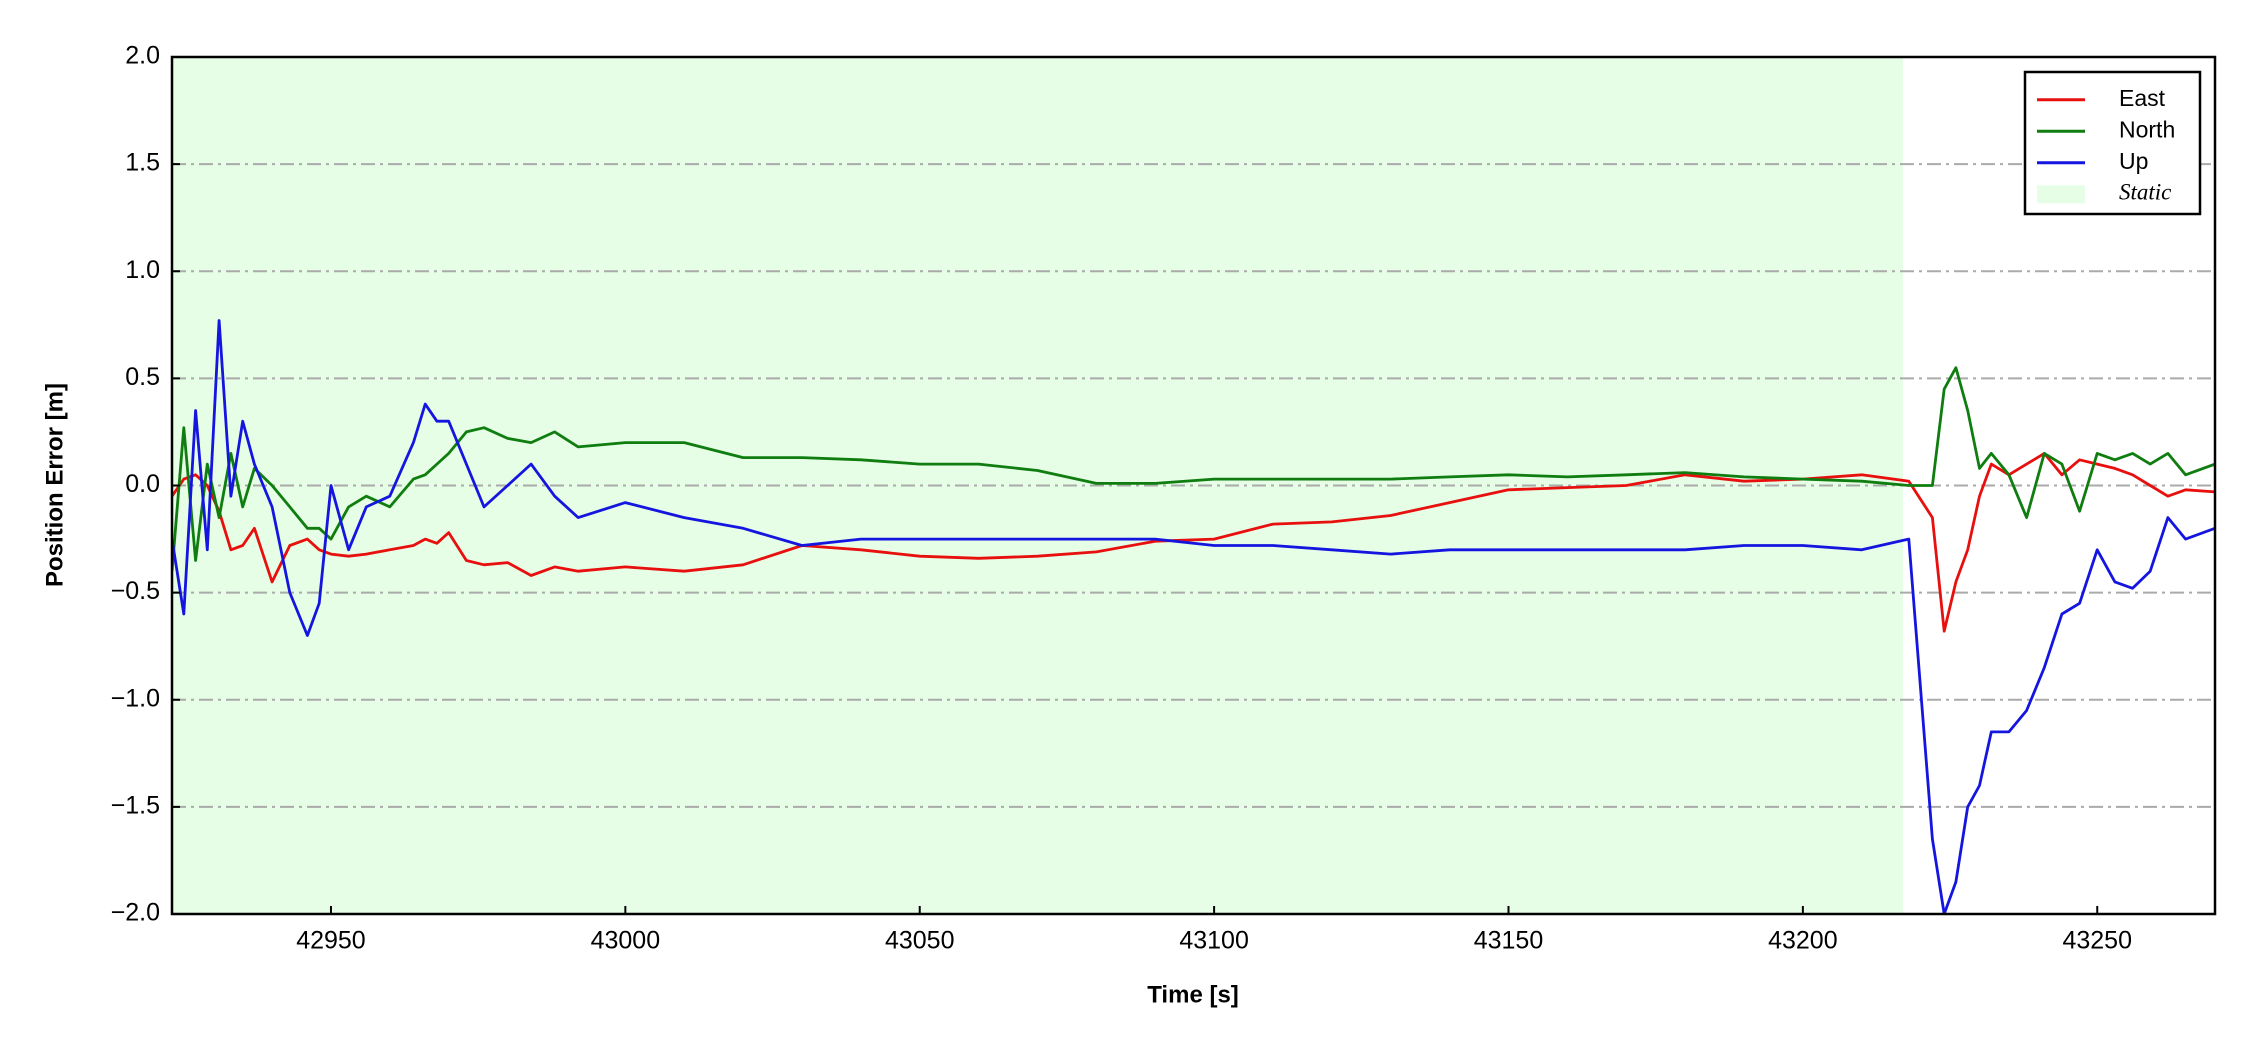 This screenshot has height=1050, width=2250. I want to click on y-tick-label: −1.5, so click(135, 805).